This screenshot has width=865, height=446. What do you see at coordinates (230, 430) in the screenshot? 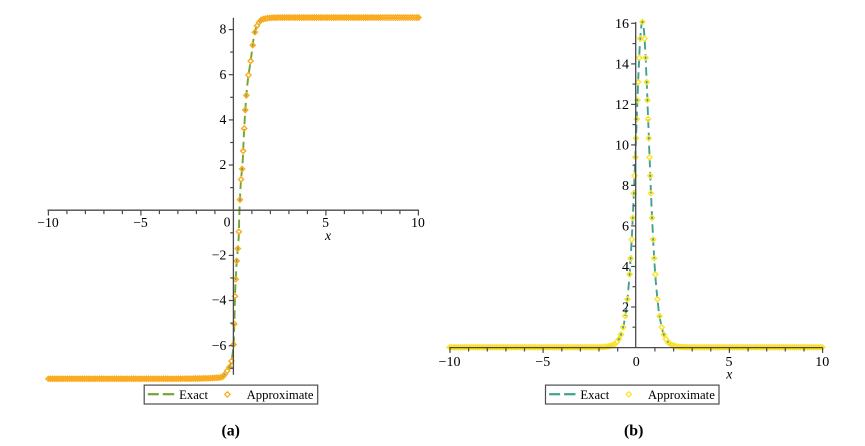
I see `svg-text: (a)` at bounding box center [230, 430].